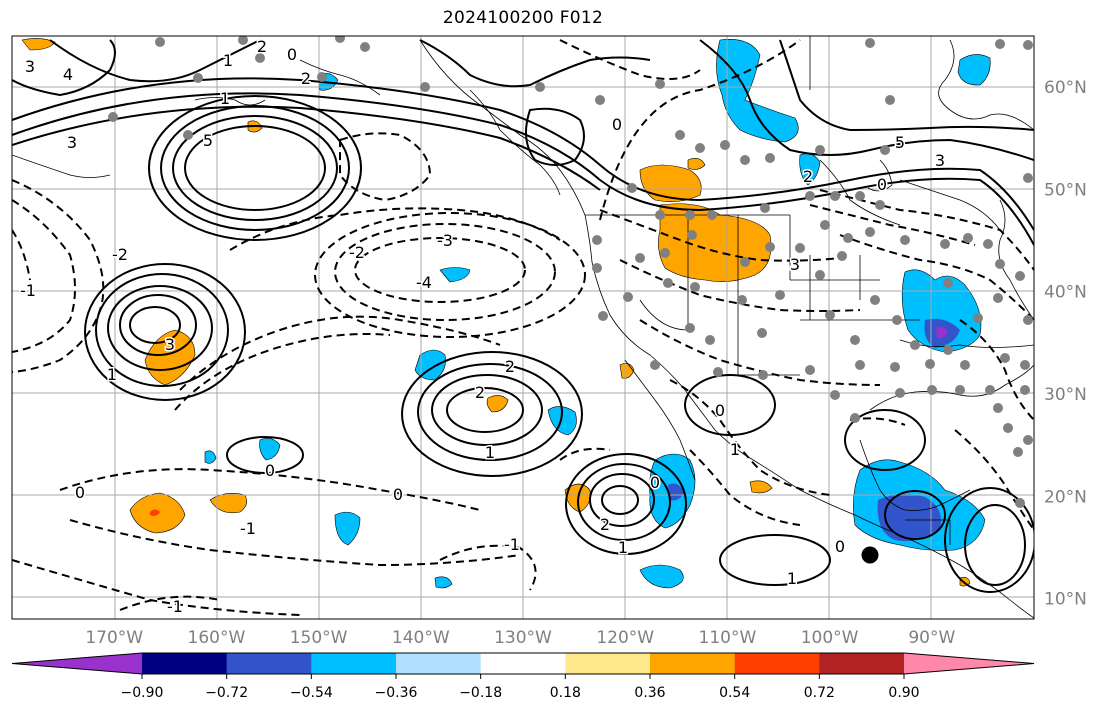 The image size is (1105, 712). Describe the element at coordinates (142, 693) in the screenshot. I see `colorbar-tick-label: −0.90` at that location.